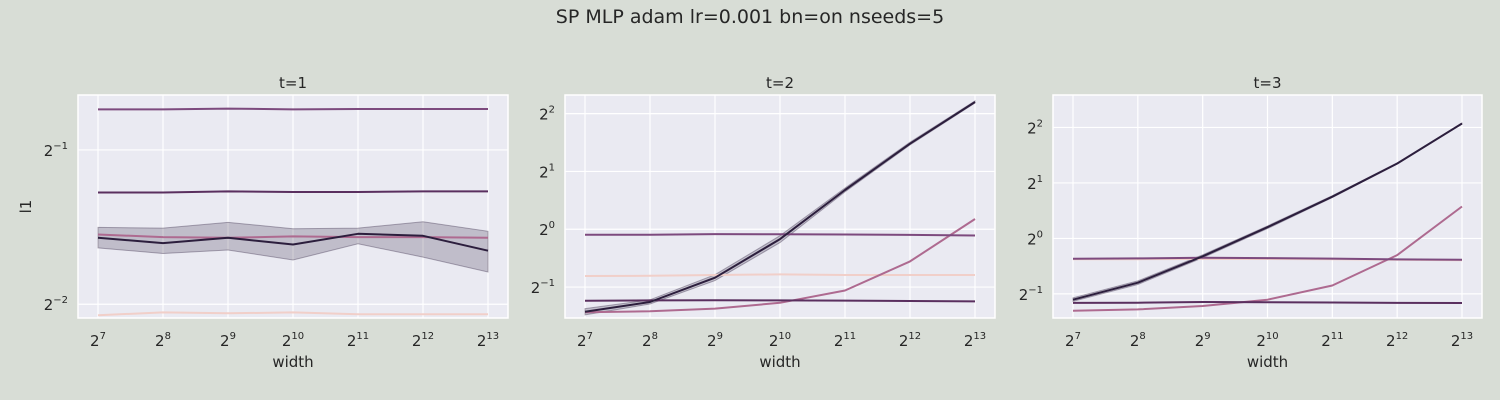 This screenshot has height=400, width=1500. Describe the element at coordinates (750, 17) in the screenshot. I see `figure-suptitle: SP MLP adam lr=0.001 bn=on nseeds=5` at that location.